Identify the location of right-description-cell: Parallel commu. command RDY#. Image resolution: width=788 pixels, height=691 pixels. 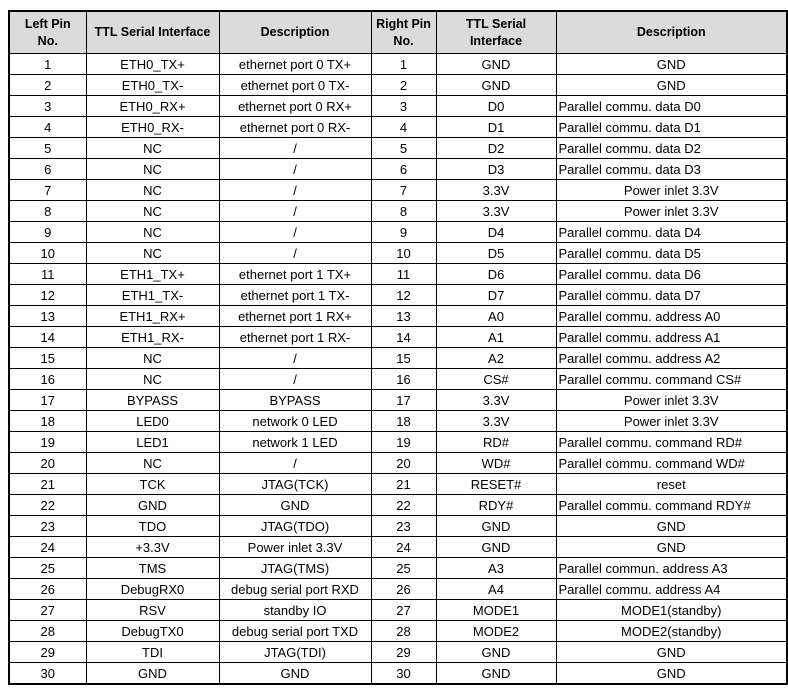
(671, 505).